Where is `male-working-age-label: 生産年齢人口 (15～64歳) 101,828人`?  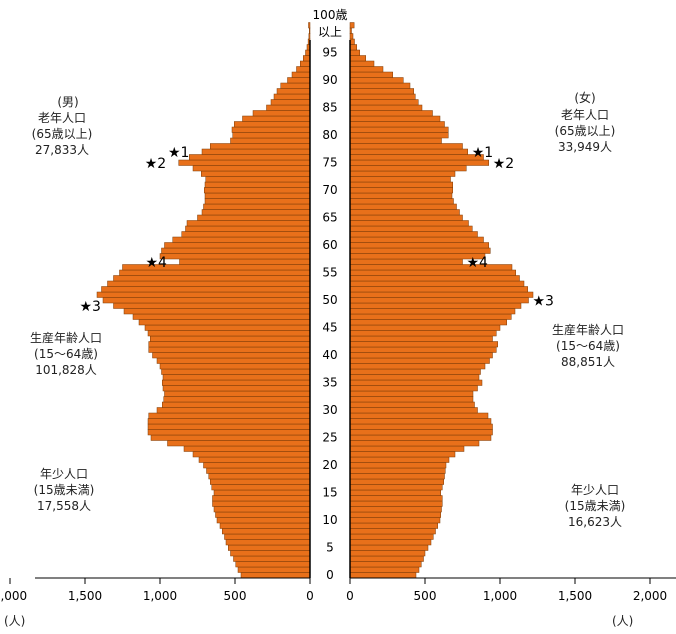 male-working-age-label: 生産年齢人口 (15～64歳) 101,828人 is located at coordinates (66, 354).